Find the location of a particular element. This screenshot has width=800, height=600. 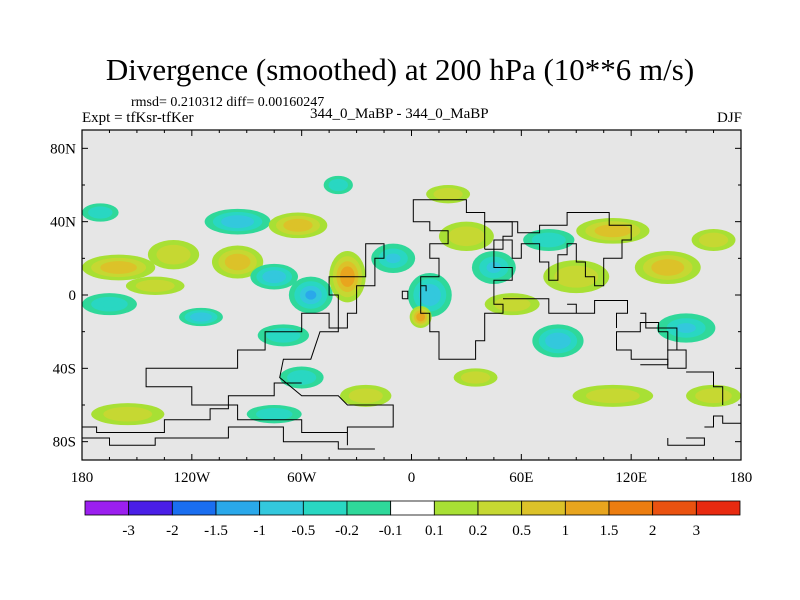

colorbar-label: 0.5 is located at coordinates (521, 531).